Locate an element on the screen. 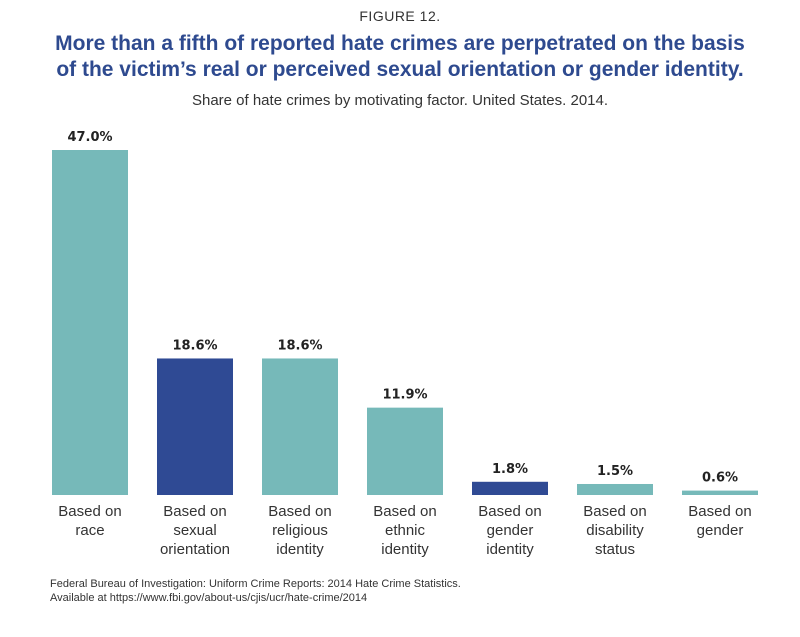 The width and height of the screenshot is (800, 637). category-label-4: Based on gender identity is located at coordinates (509, 530).